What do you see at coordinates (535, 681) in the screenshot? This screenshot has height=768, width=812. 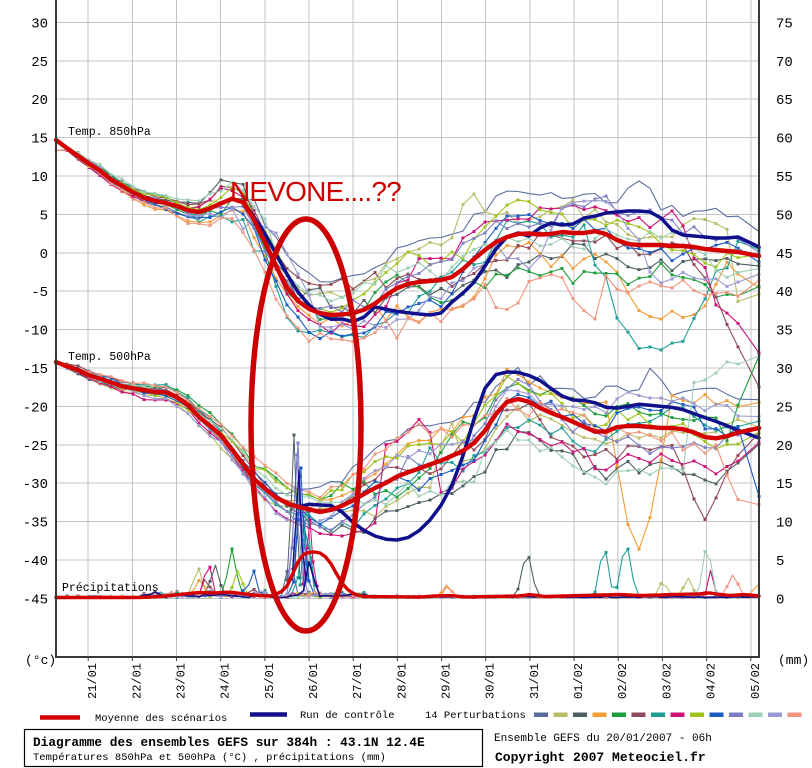 I see `svg-text: 31/01` at bounding box center [535, 681].